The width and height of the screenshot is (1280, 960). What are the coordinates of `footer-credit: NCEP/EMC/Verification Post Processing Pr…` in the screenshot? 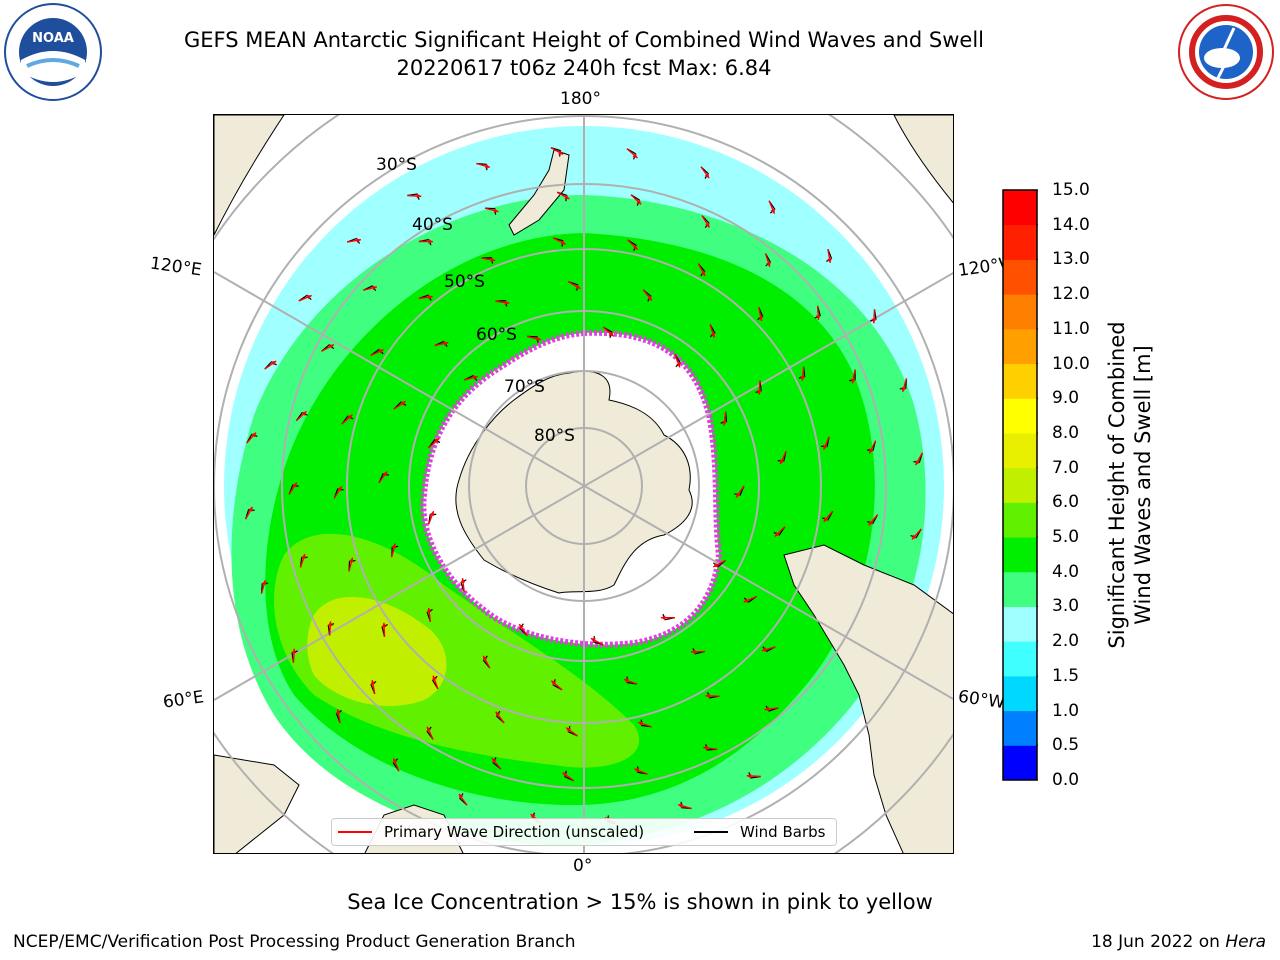 It's located at (294, 942).